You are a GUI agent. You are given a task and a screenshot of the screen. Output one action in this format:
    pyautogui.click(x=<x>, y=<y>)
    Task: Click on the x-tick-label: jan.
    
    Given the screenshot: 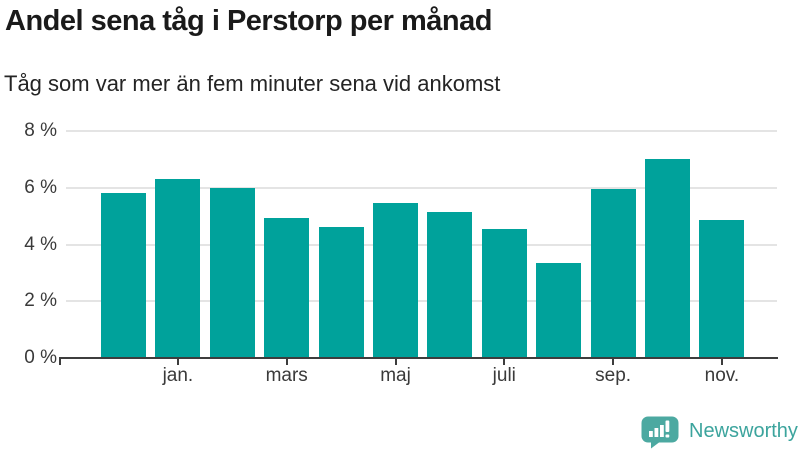 What is the action you would take?
    pyautogui.click(x=178, y=375)
    